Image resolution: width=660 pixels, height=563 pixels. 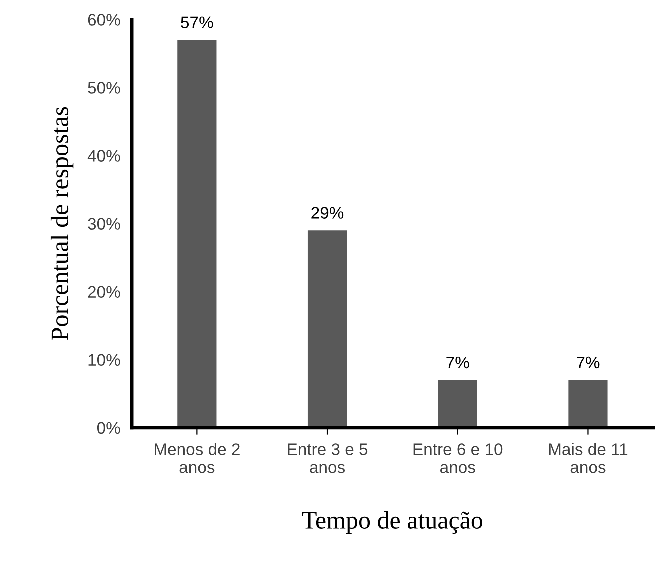 I want to click on y-tick-label: 0%, so click(x=108, y=428).